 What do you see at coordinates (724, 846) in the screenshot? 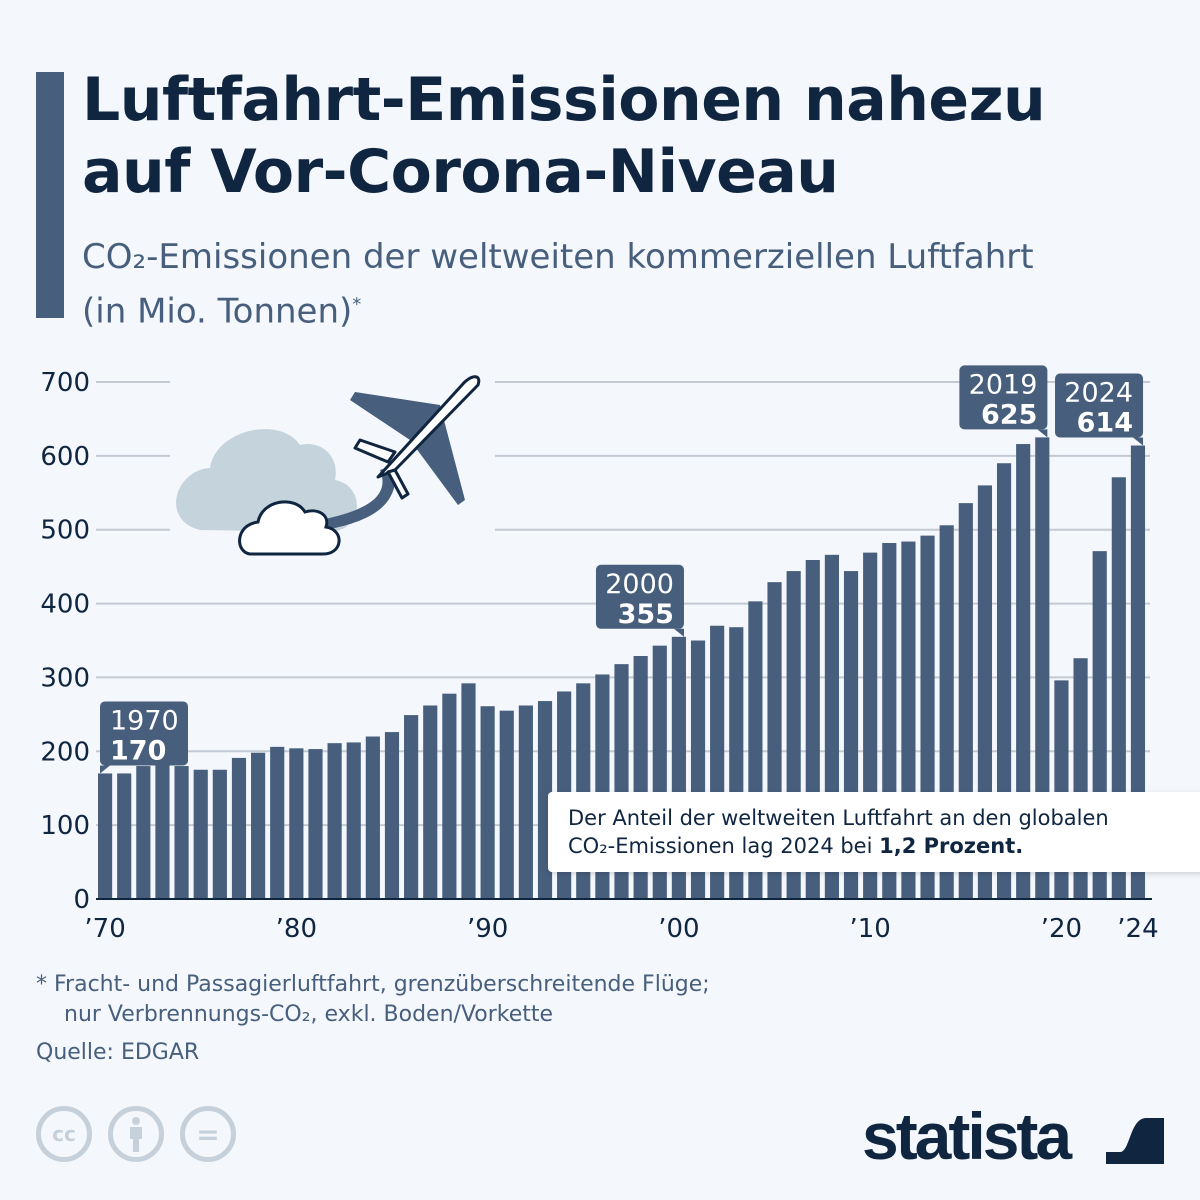
I see `info-text-line-2: CO₂-Emissionen lag 2024 bei` at bounding box center [724, 846].